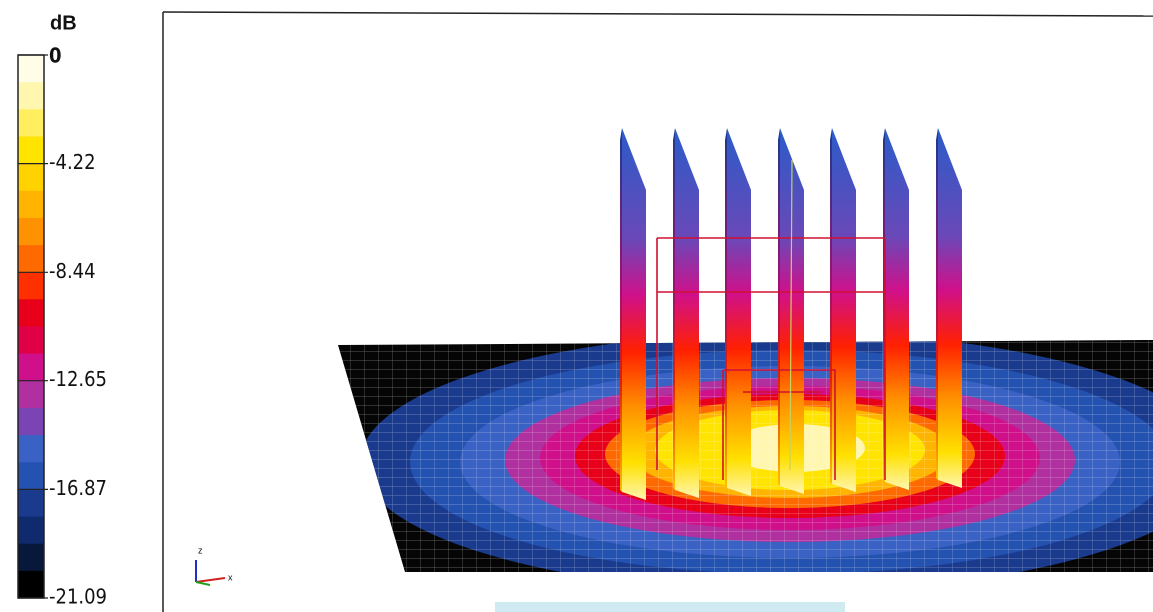 This screenshot has height=612, width=1153. What do you see at coordinates (200, 550) in the screenshot?
I see `axis-label: z` at bounding box center [200, 550].